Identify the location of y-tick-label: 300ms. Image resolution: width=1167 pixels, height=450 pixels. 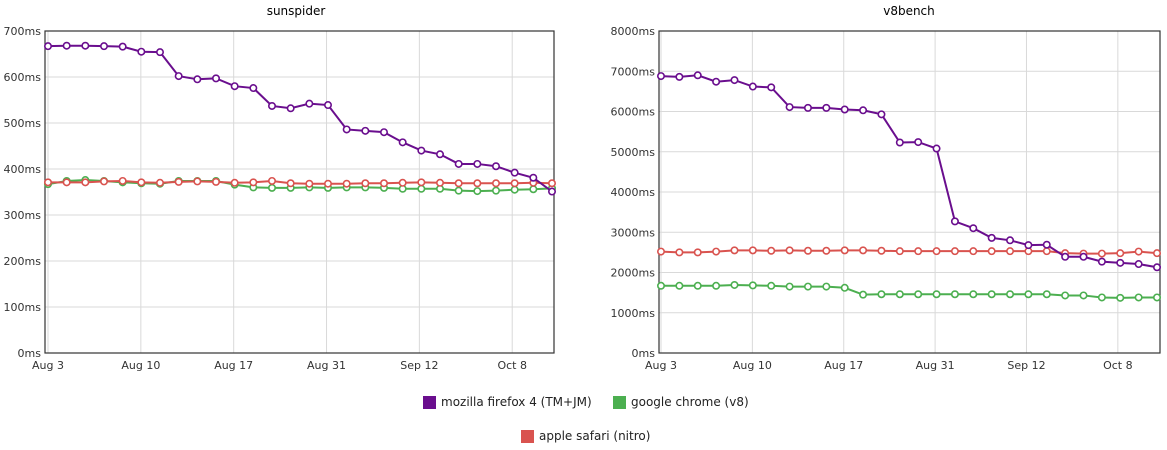
(23, 215).